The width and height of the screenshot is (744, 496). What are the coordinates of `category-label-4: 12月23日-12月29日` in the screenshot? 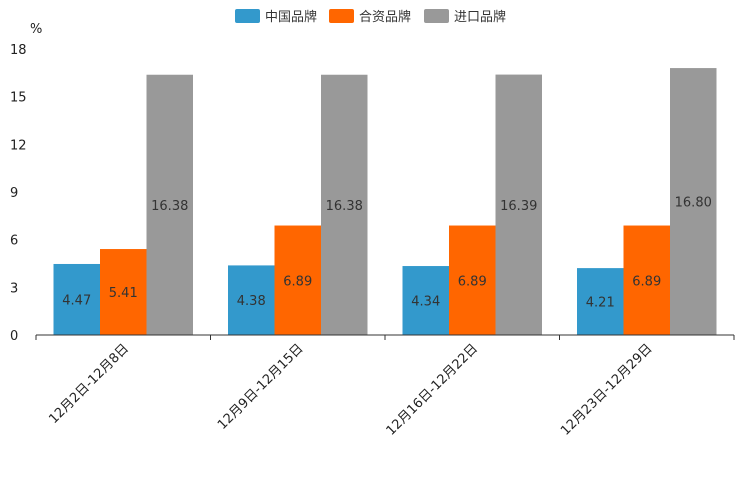 It's located at (606, 389).